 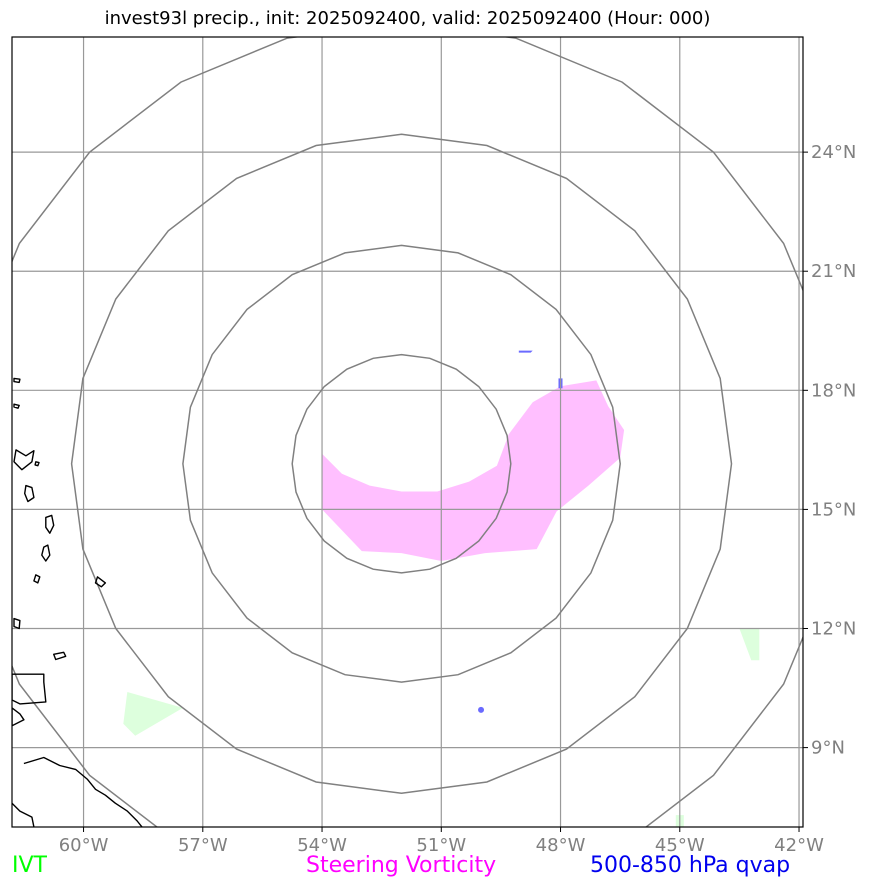 I want to click on lat-tick-label: 15°N, so click(x=833, y=509).